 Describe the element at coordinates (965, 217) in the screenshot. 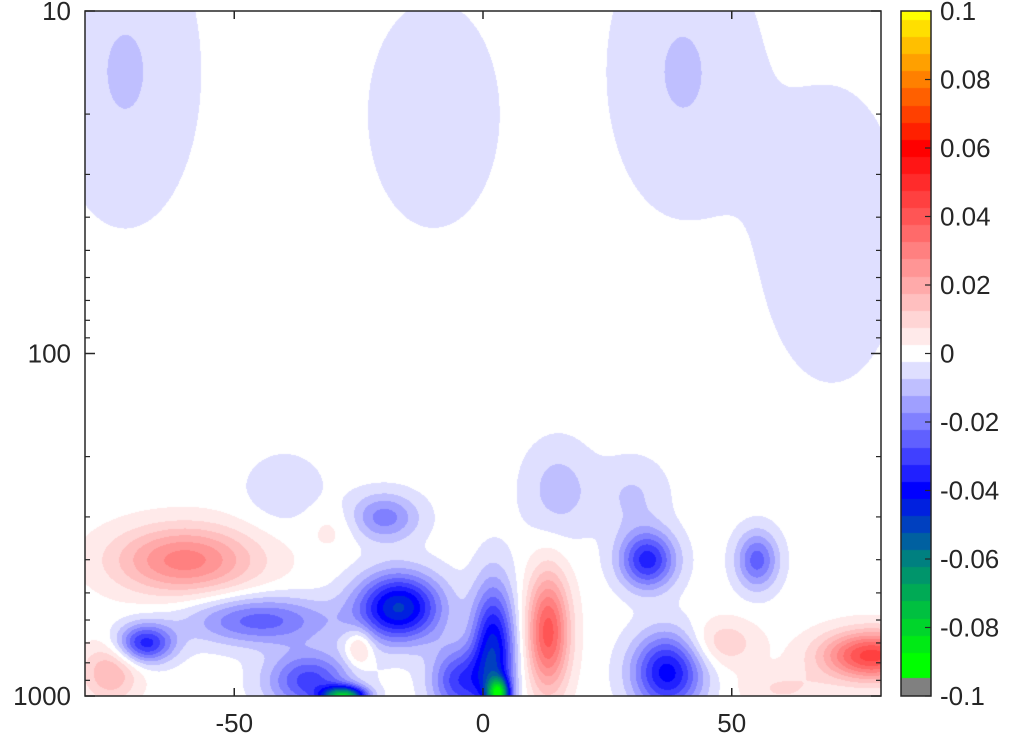

I see `colorbar-tick-label: 0.04` at that location.